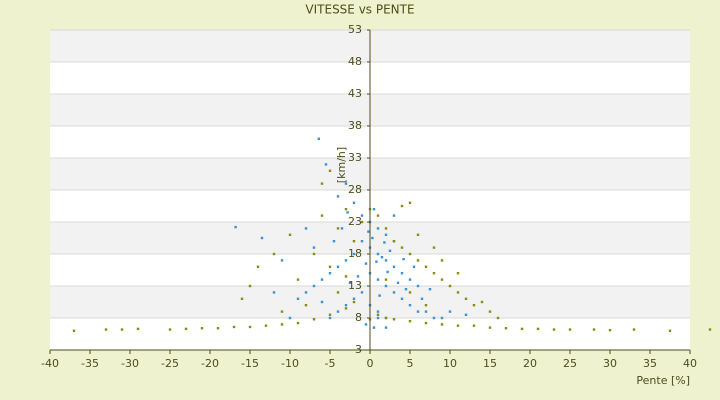 The image size is (720, 400). Describe the element at coordinates (490, 363) in the screenshot. I see `x-tick-label: 15` at that location.